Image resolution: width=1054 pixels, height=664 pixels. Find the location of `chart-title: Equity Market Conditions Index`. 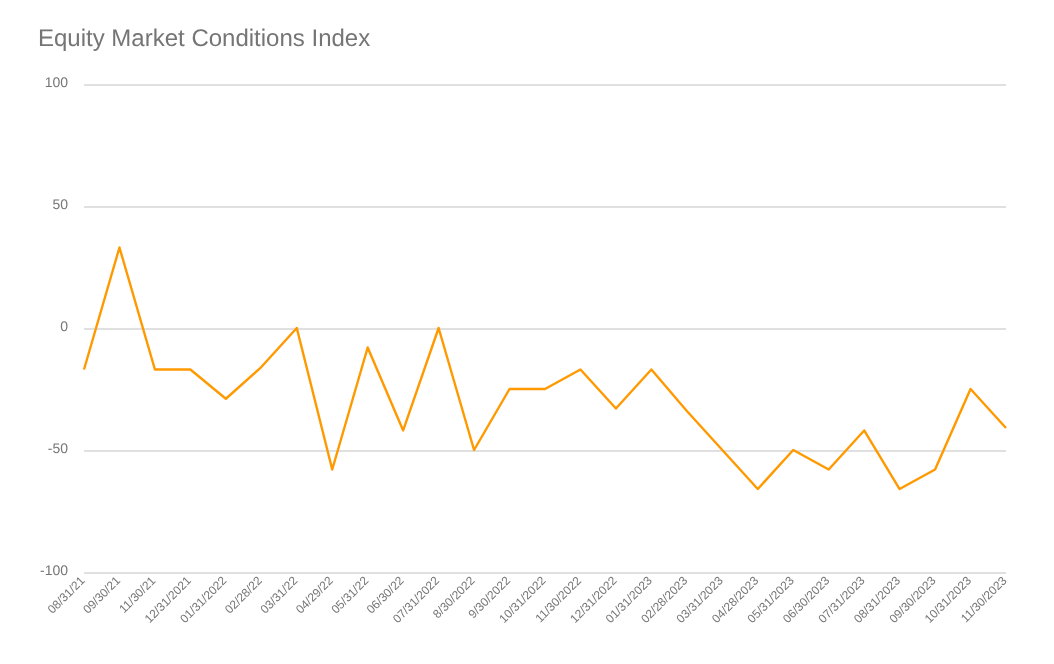

chart-title: Equity Market Conditions Index is located at coordinates (204, 38).